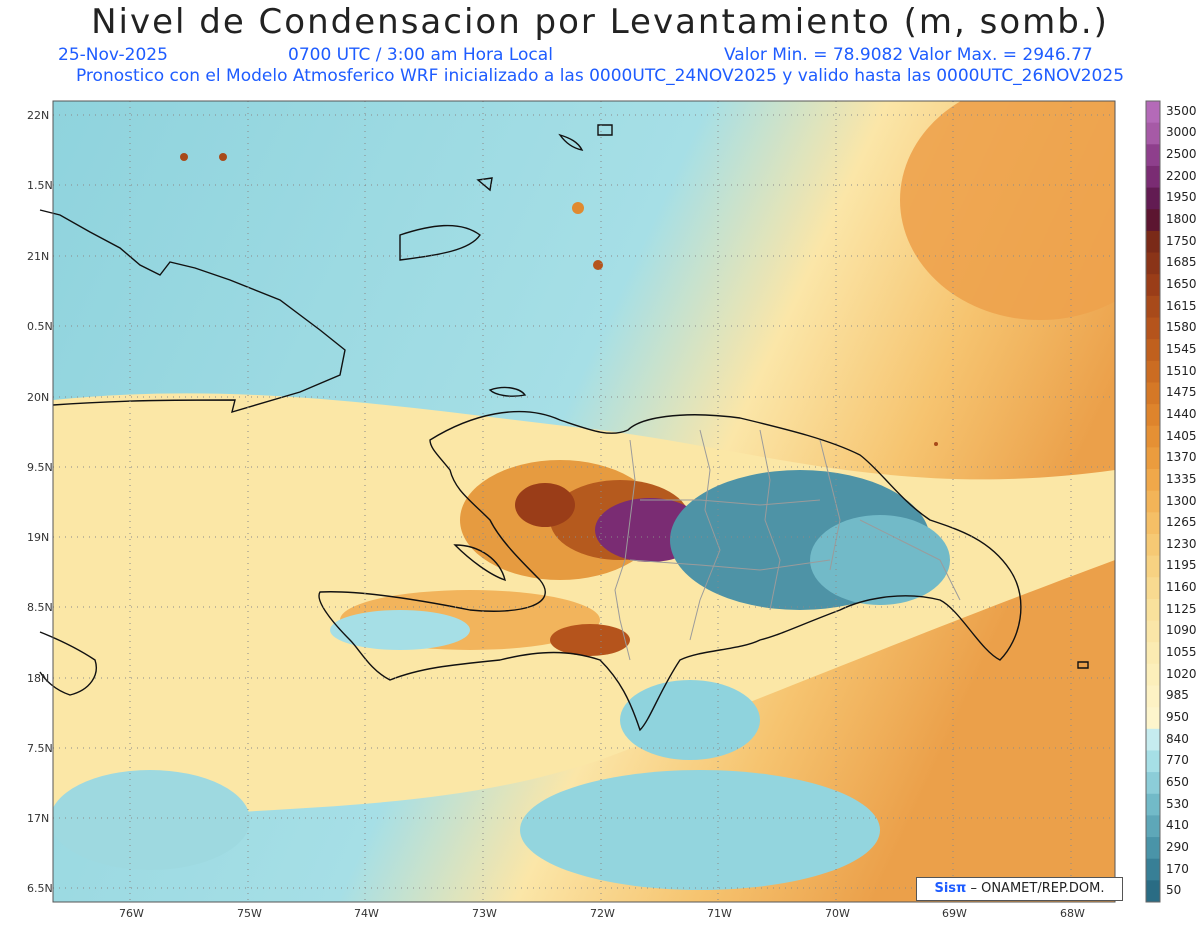 Image resolution: width=1200 pixels, height=927 pixels. Describe the element at coordinates (40, 326) in the screenshot. I see `lat-label: 0.5N` at that location.